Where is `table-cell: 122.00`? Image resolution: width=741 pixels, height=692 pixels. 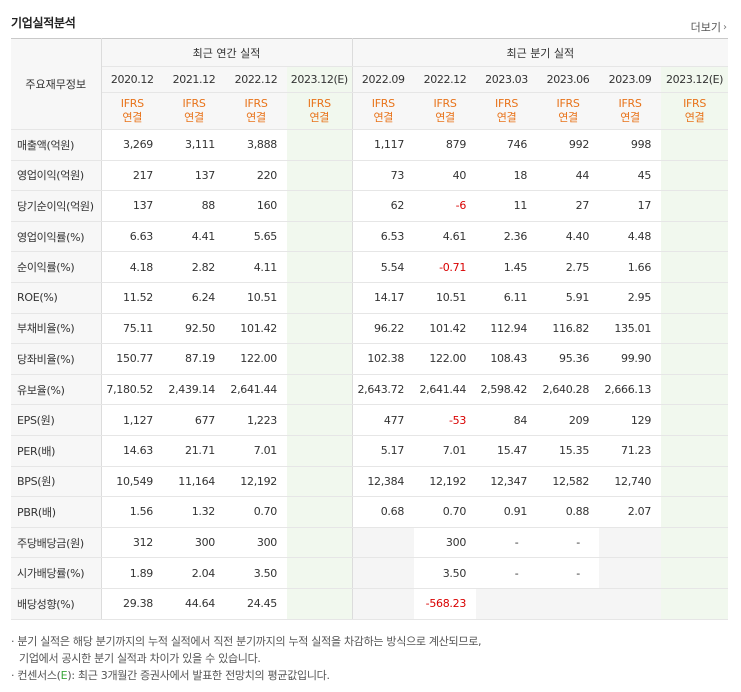
table-cell: 122.00 is located at coordinates (256, 359).